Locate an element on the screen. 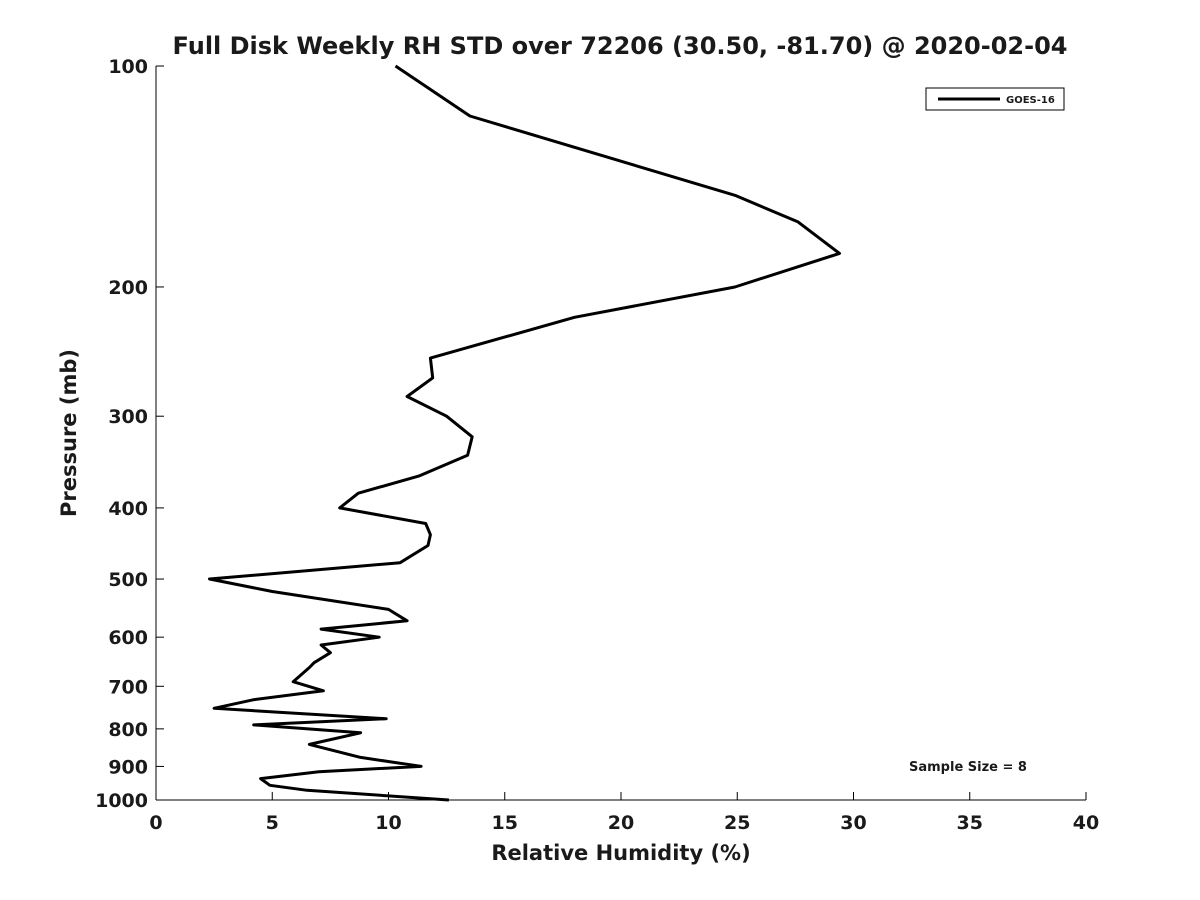 The image size is (1200, 900). x-tick-label: 5 is located at coordinates (272, 823).